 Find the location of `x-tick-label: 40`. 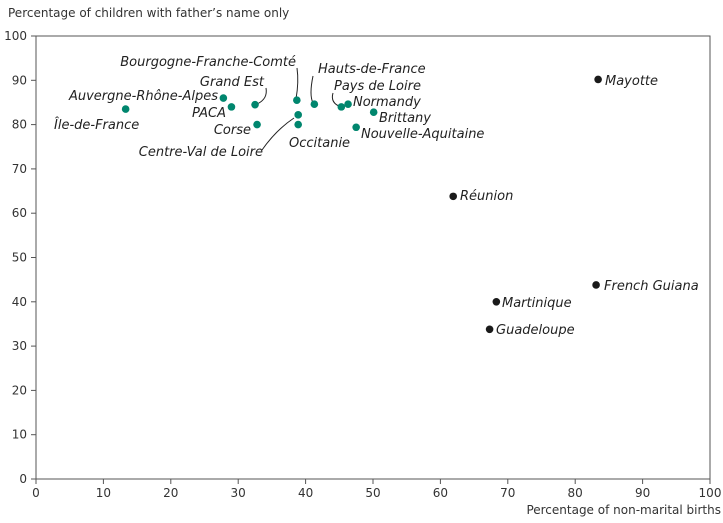

x-tick-label: 40 is located at coordinates (305, 493).